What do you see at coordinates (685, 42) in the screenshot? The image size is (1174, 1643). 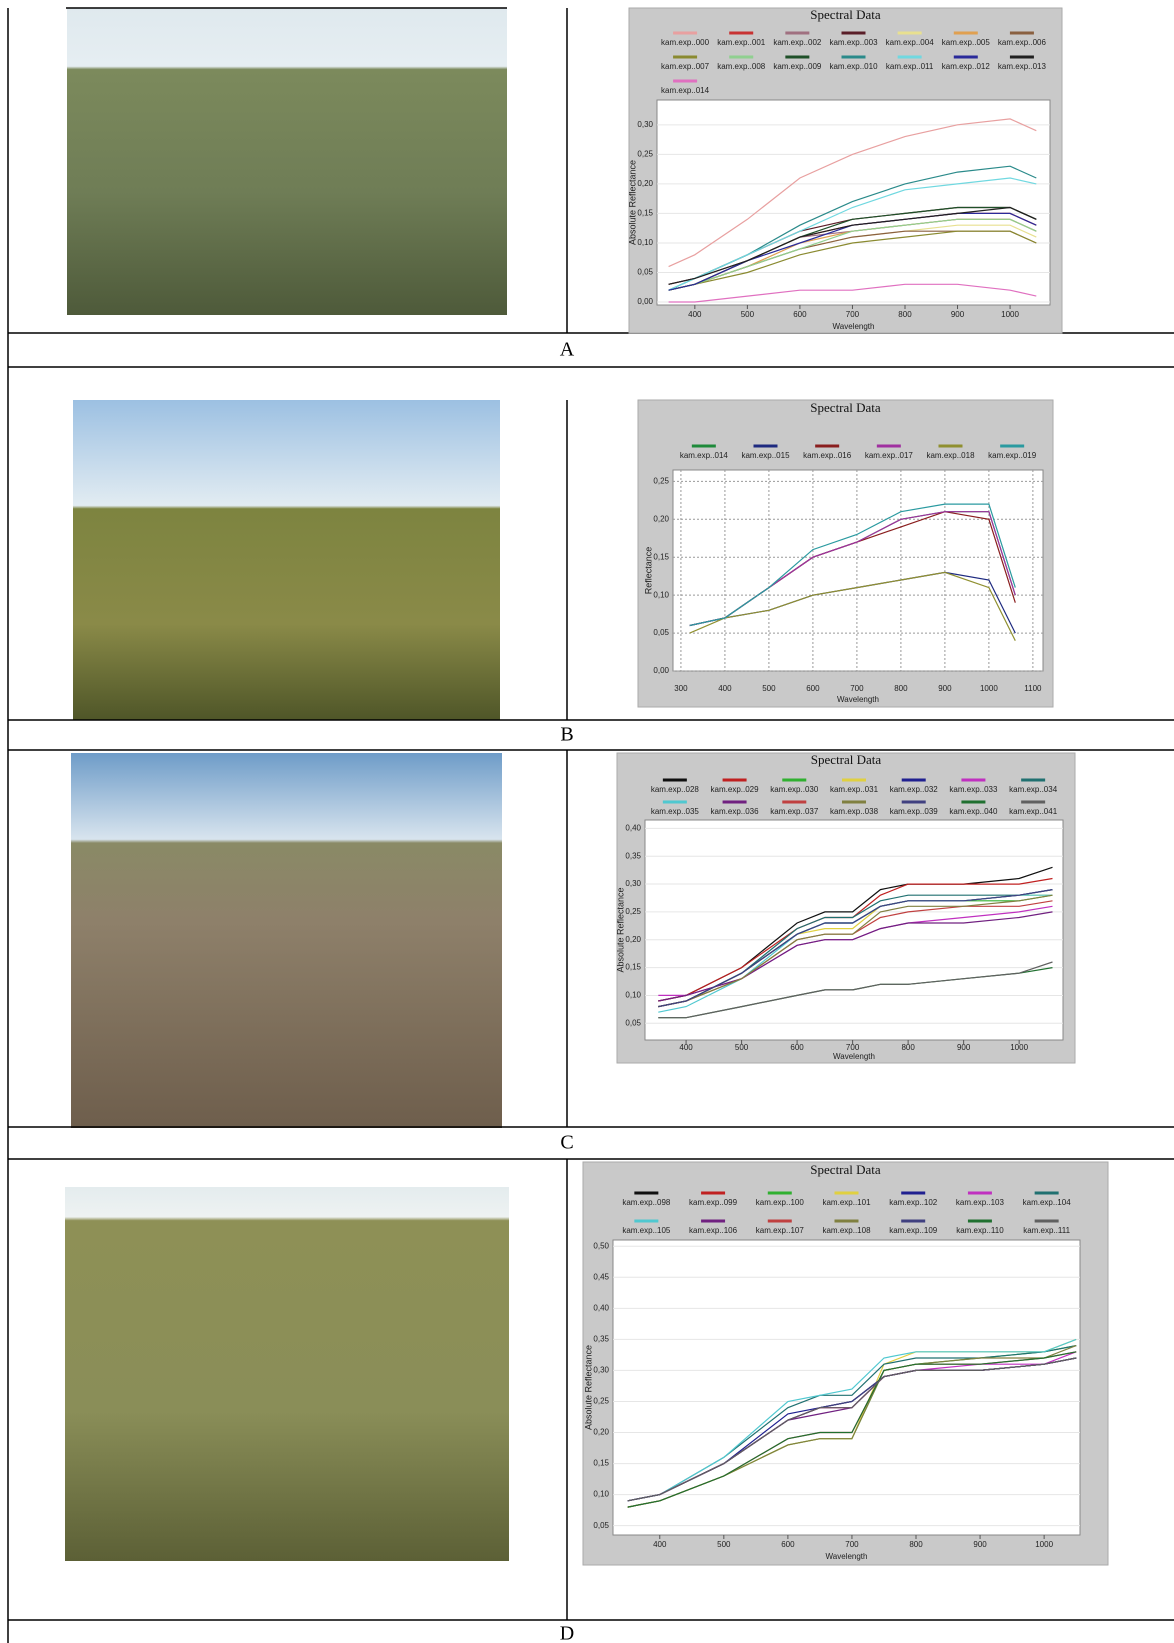 I see `legend-label: kam.exp..000` at bounding box center [685, 42].